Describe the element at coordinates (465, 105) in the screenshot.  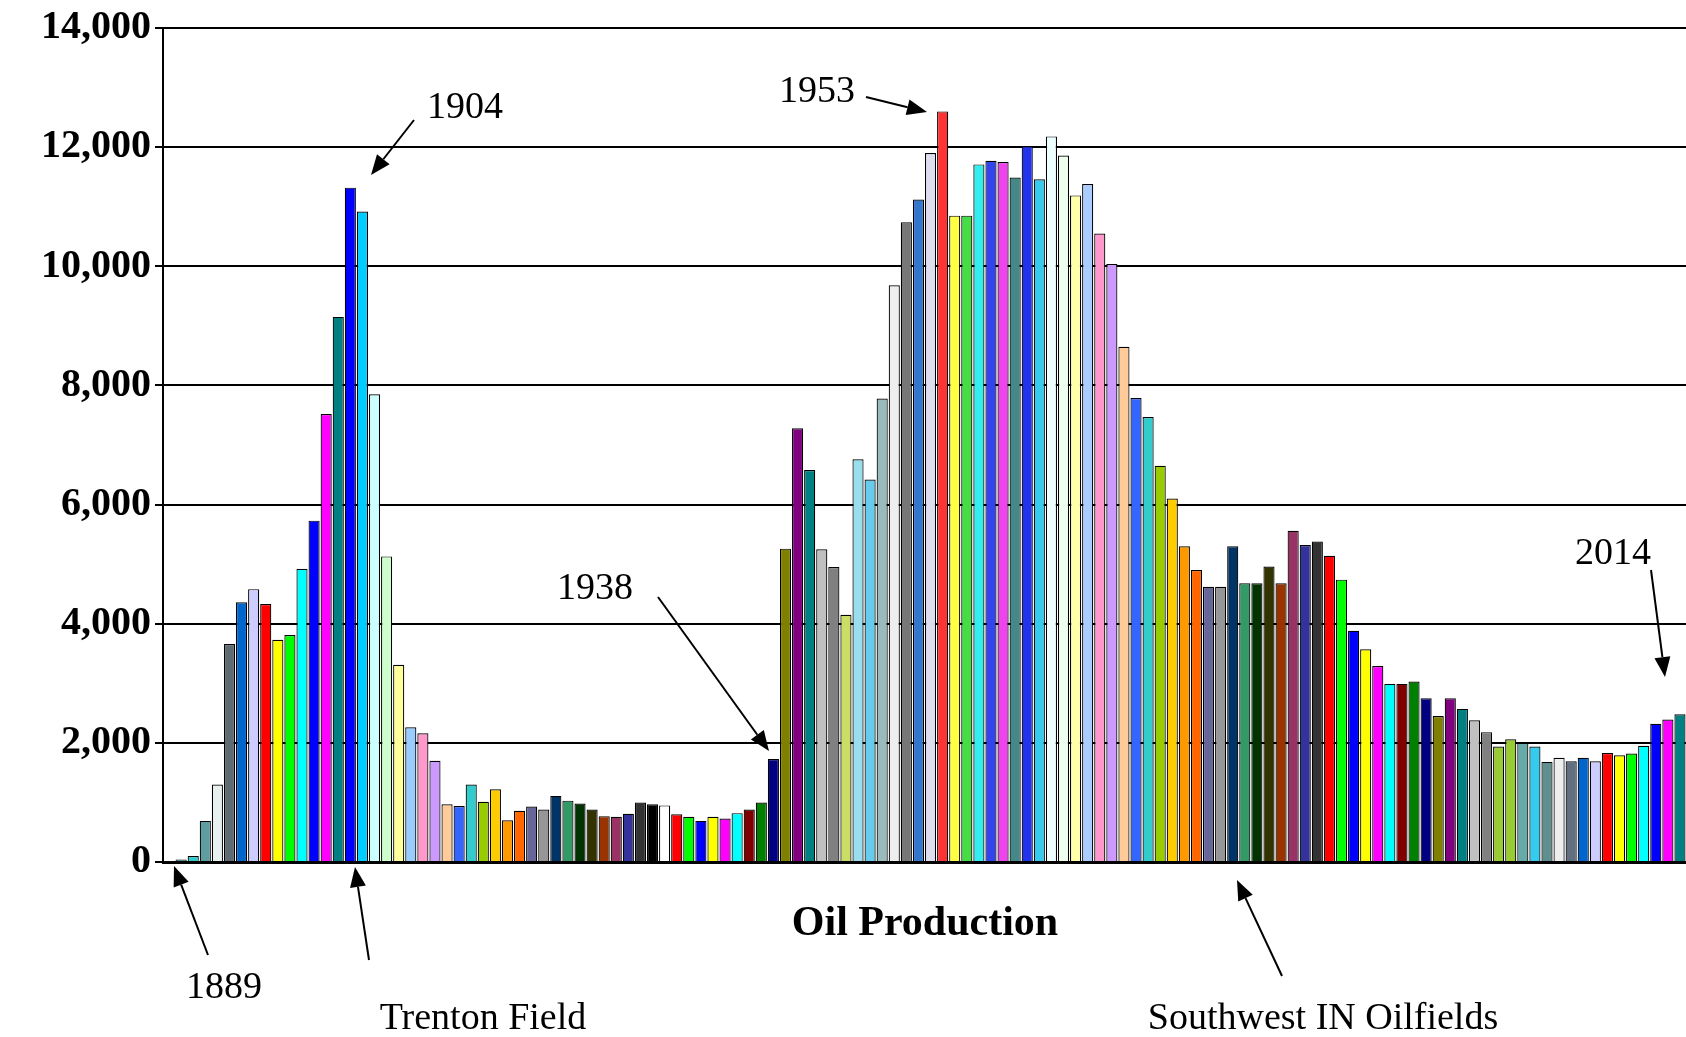
I see `annotation: 1904` at that location.